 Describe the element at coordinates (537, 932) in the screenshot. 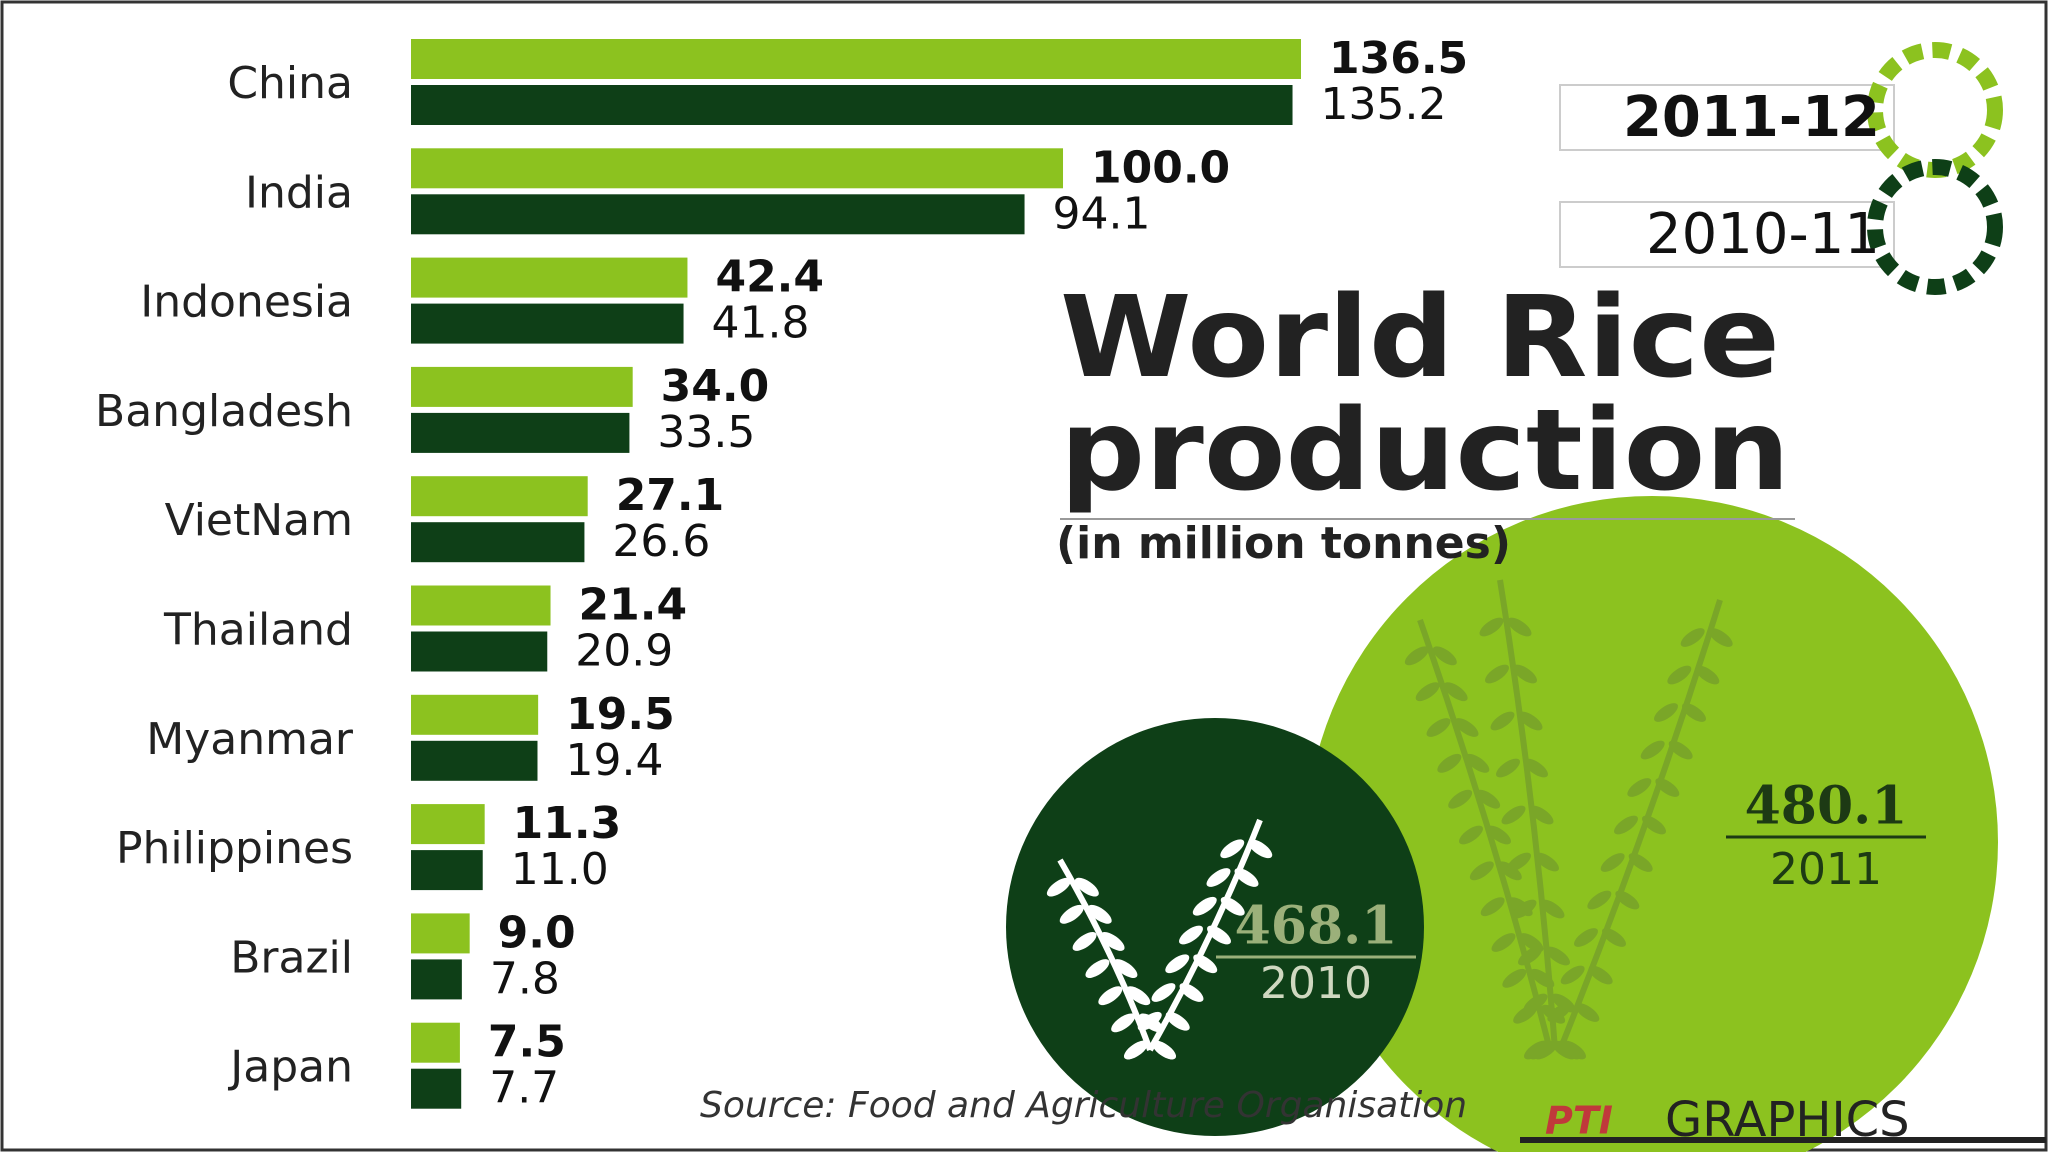

I see `value-label: 9.0` at that location.